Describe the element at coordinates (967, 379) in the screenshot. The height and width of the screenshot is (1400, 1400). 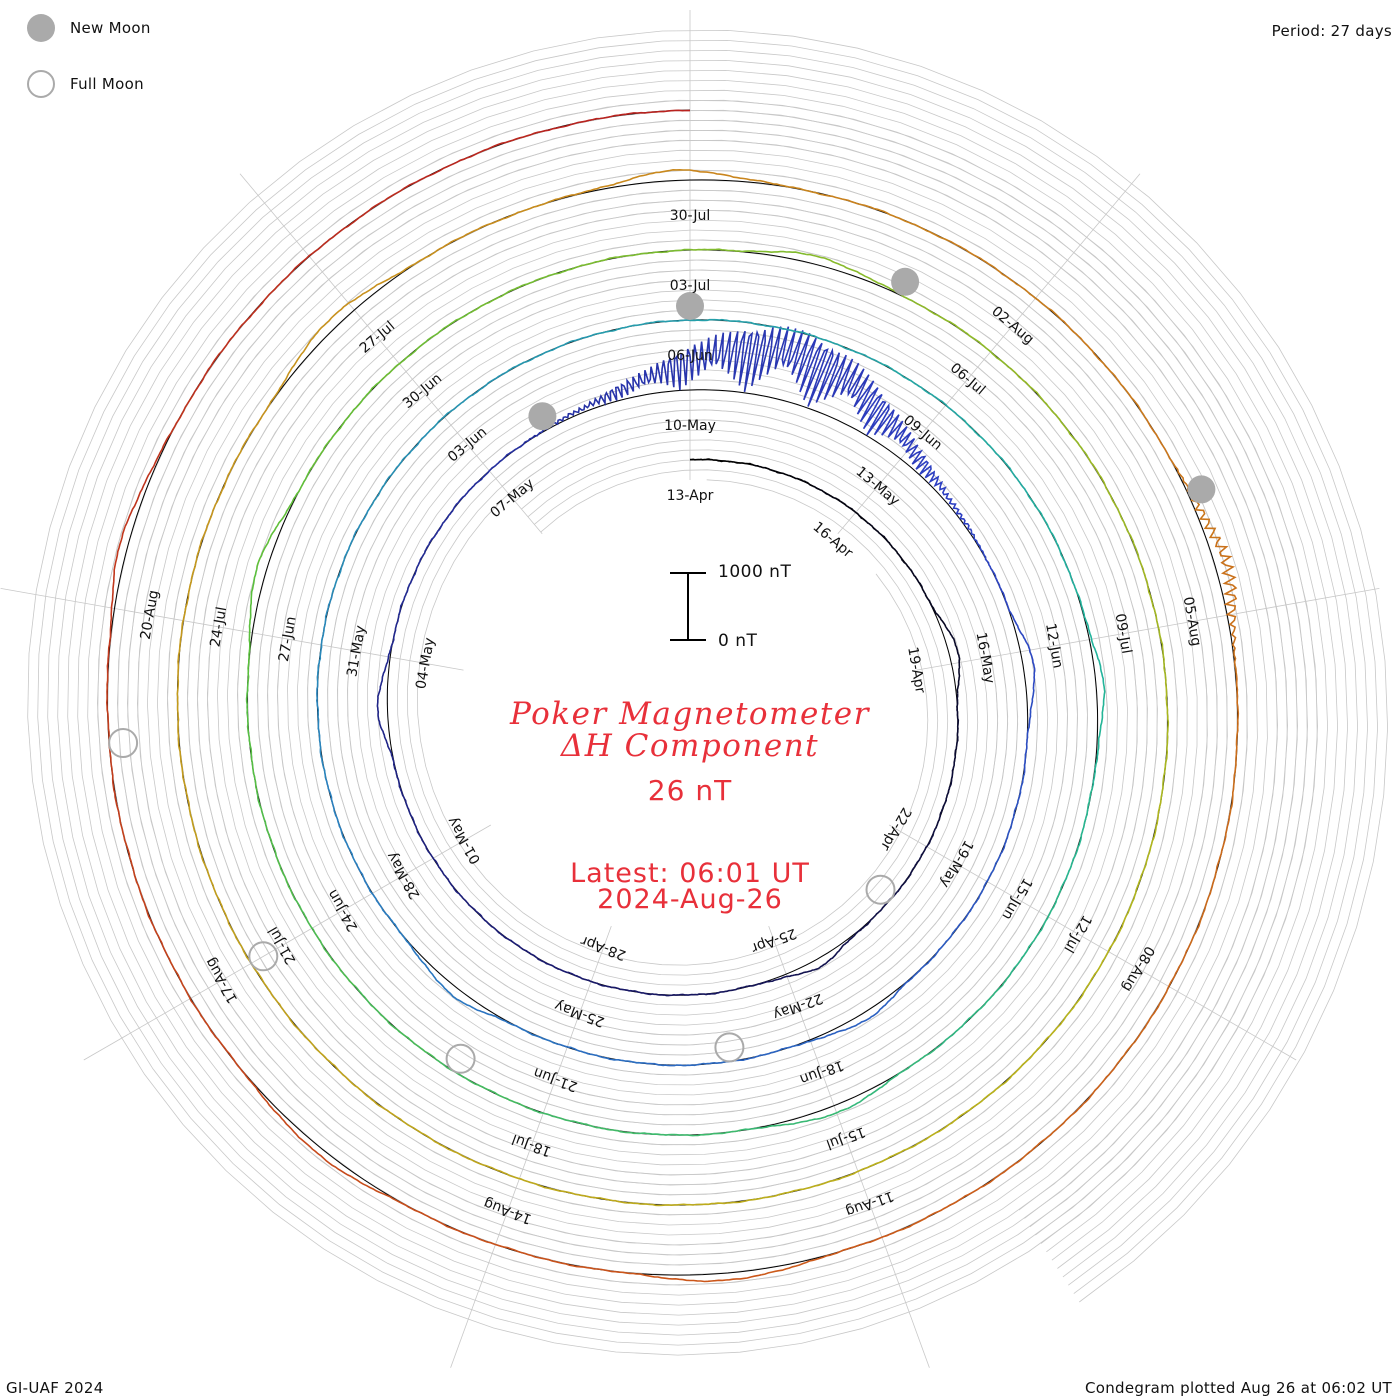
I see `date-tick-label: 06-Jul` at that location.